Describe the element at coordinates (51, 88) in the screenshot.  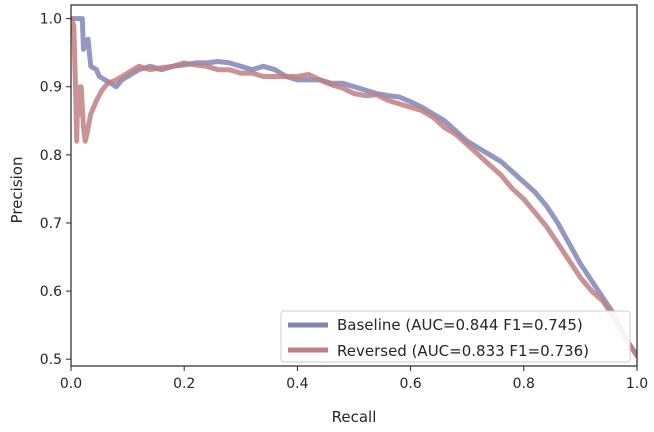
I see `y-tick-label: 0.9` at that location.